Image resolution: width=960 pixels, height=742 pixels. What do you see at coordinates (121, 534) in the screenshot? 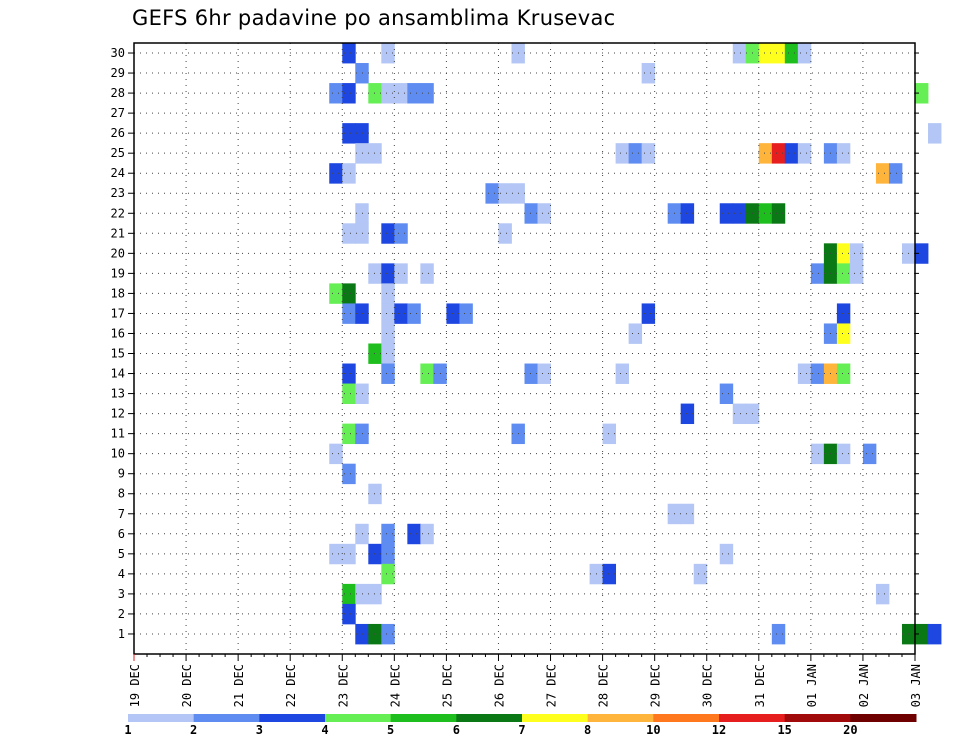
I see `y-tick-label: 6` at bounding box center [121, 534].